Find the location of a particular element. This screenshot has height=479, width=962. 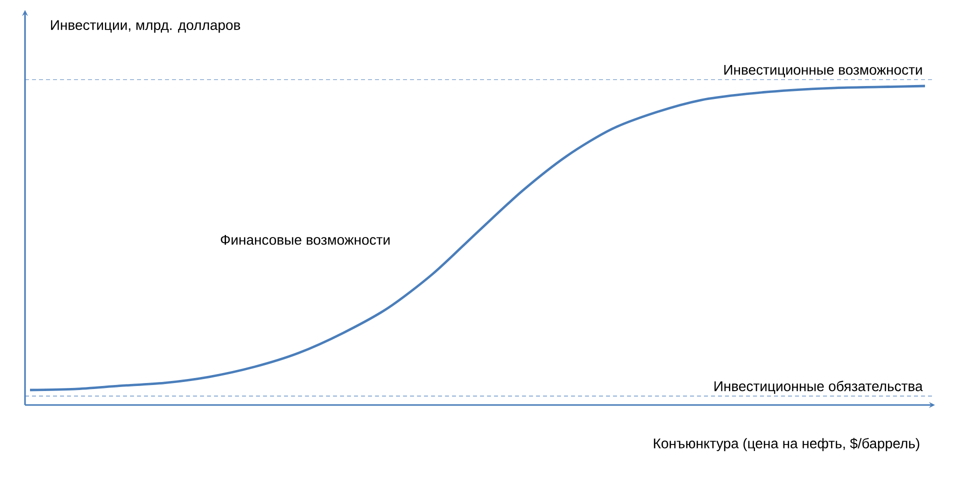

ref-line-label: Инвестиционные обязательства is located at coordinates (818, 387).